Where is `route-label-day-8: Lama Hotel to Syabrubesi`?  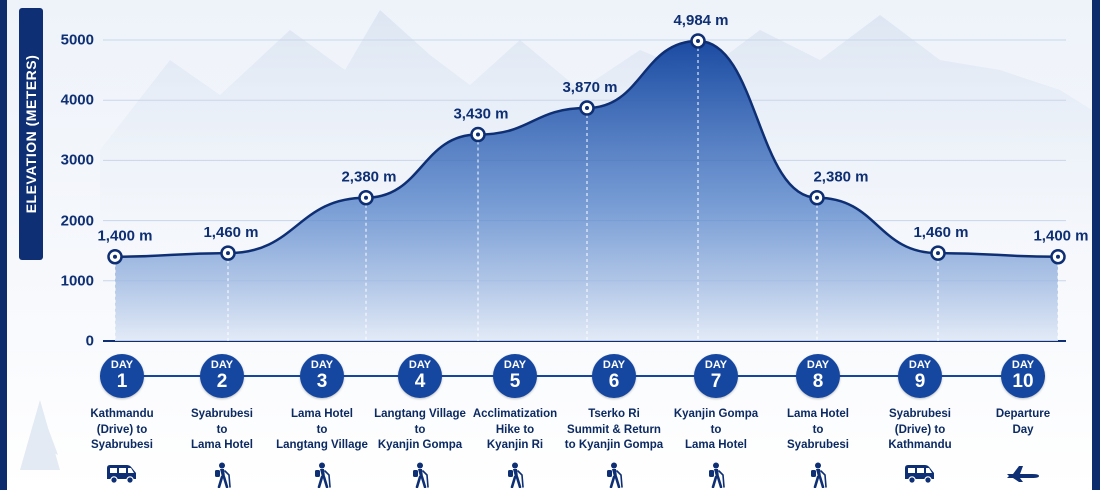
route-label-day-8: Lama Hotel to Syabrubesi is located at coordinates (818, 429).